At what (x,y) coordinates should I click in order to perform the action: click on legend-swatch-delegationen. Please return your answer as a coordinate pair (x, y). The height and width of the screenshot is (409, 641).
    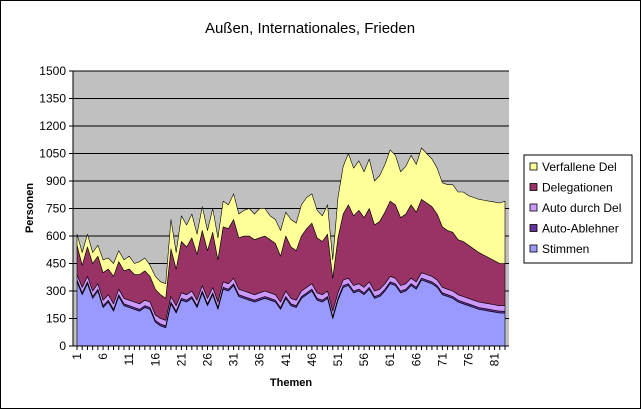
    Looking at the image, I should click on (533, 187).